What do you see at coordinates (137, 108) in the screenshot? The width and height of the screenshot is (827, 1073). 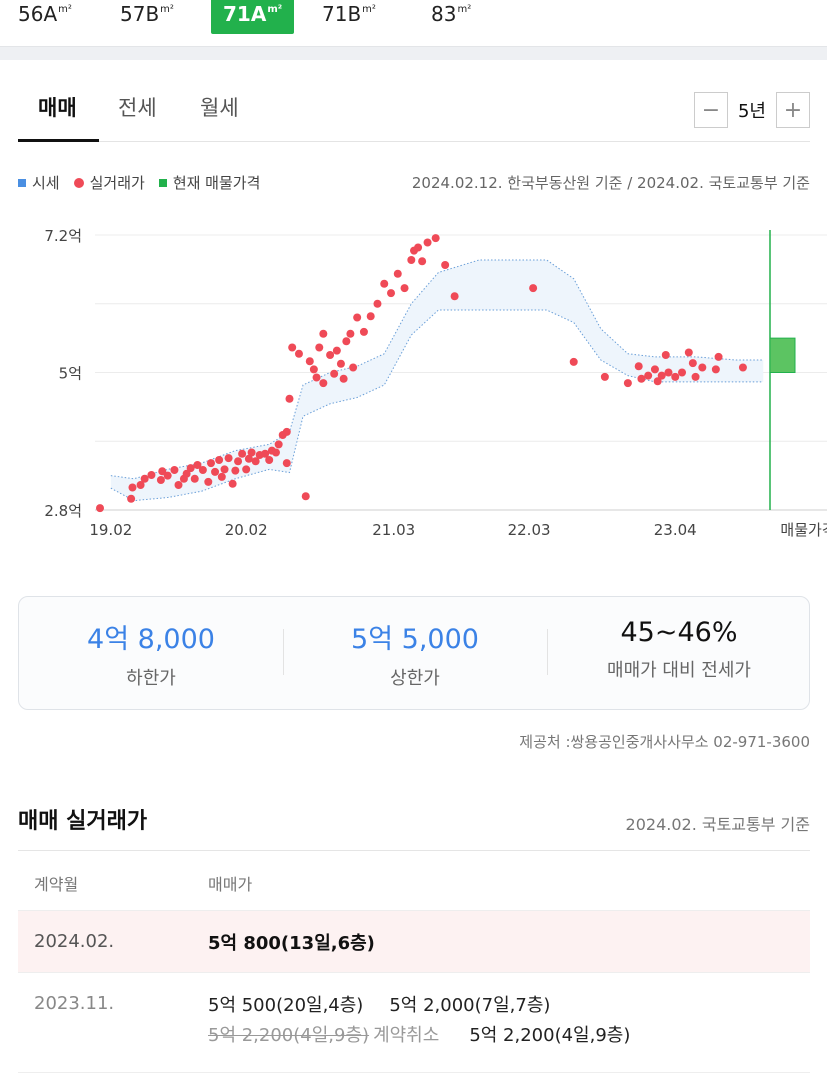 I see `tab-jeonse: 전세` at bounding box center [137, 108].